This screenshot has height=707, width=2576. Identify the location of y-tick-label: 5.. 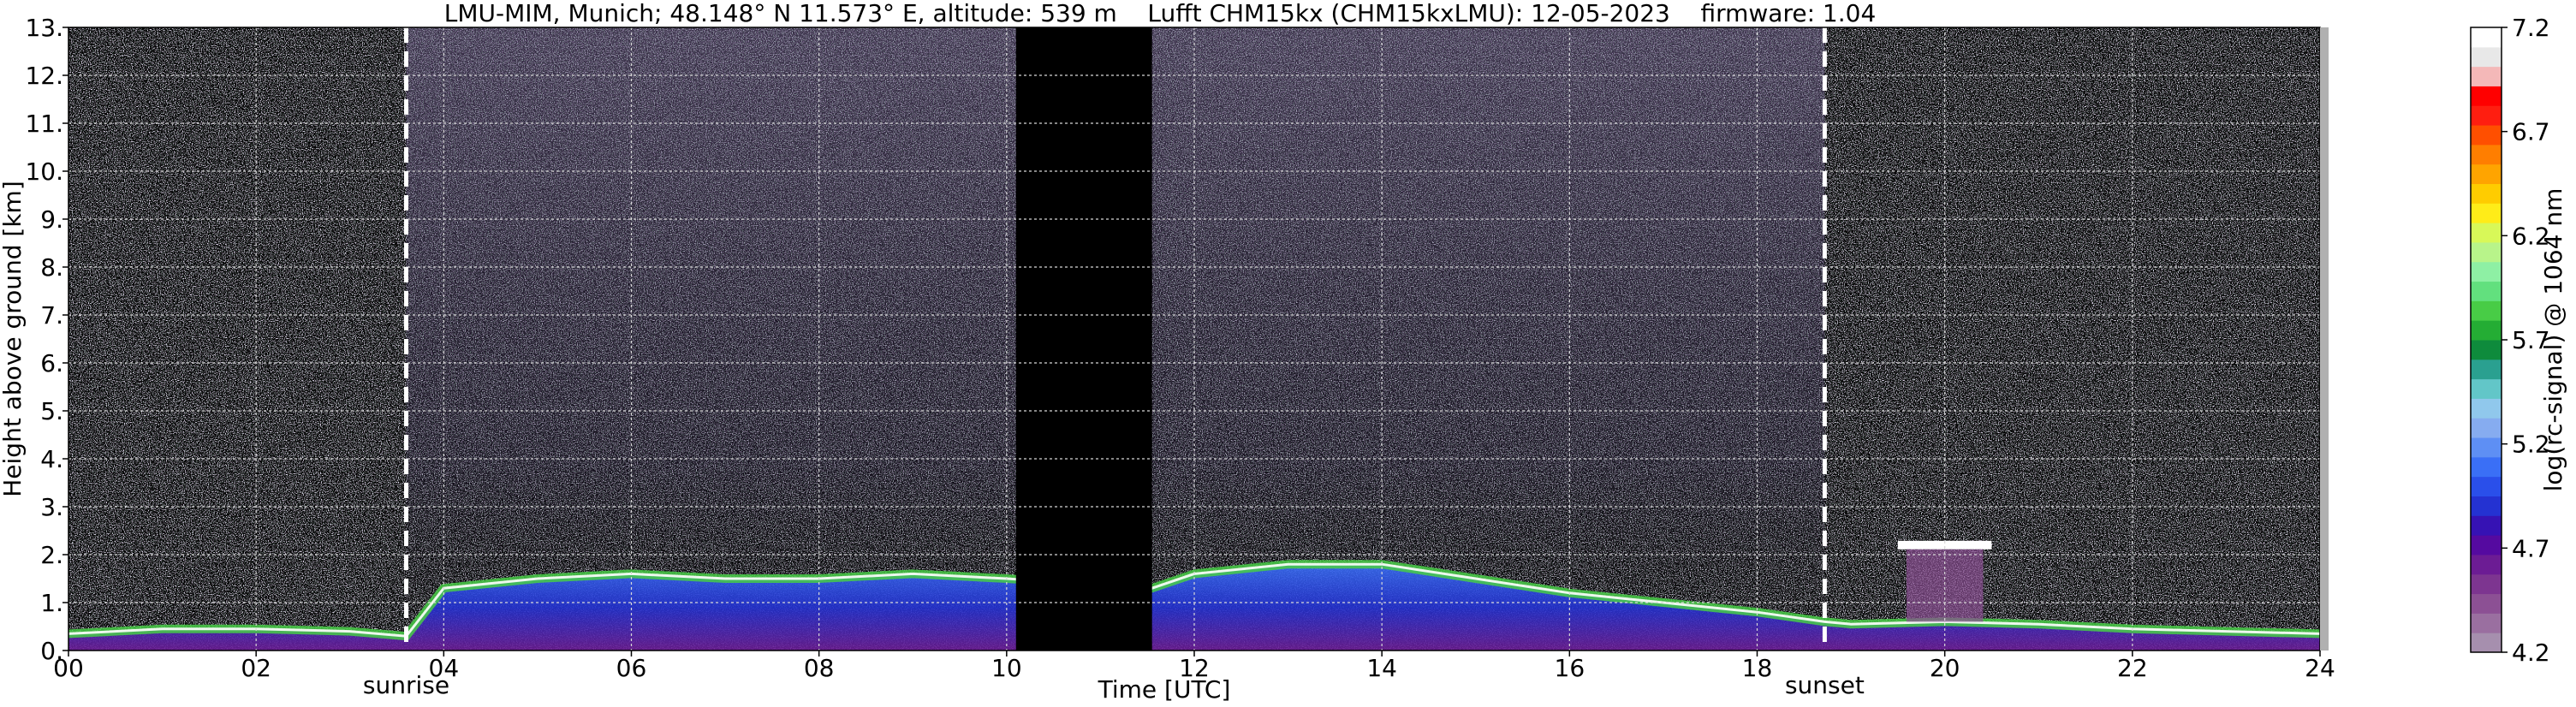
(51, 411).